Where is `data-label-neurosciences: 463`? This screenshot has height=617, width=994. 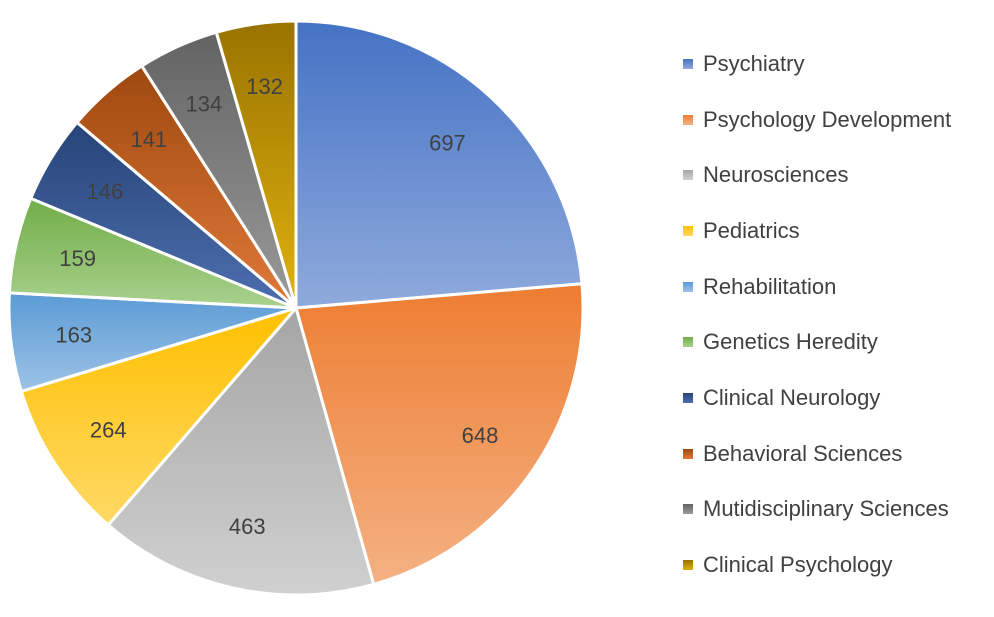
data-label-neurosciences: 463 is located at coordinates (247, 526).